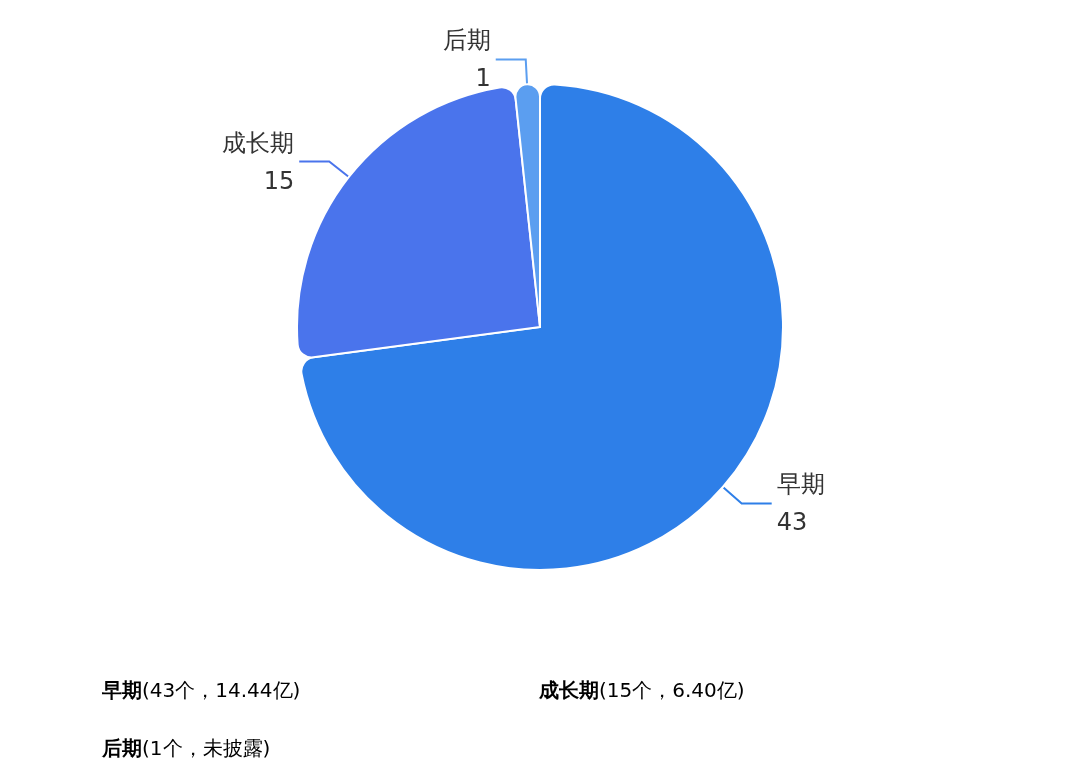 This screenshot has height=769, width=1080. What do you see at coordinates (800, 484) in the screenshot?
I see `slice-label: 早期` at bounding box center [800, 484].